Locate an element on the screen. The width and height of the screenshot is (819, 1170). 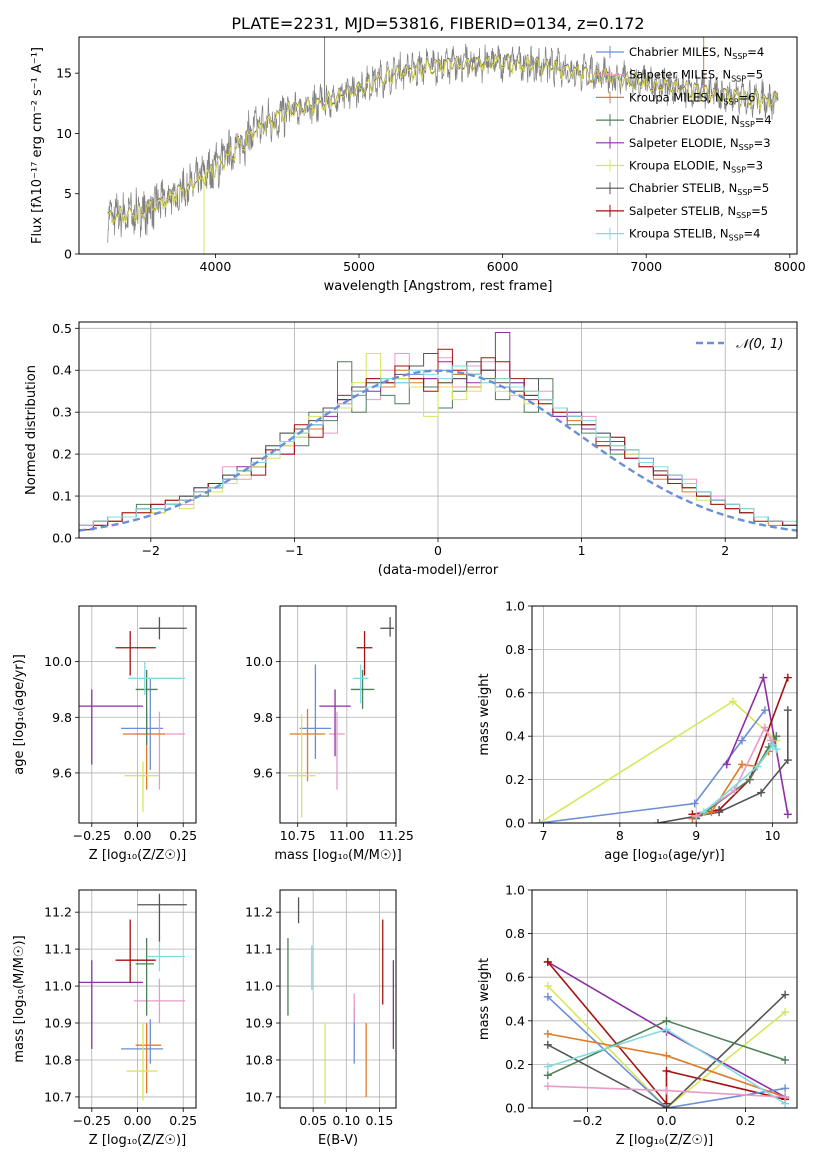
plot-area-age-vs-z is located at coordinates (133, 714).